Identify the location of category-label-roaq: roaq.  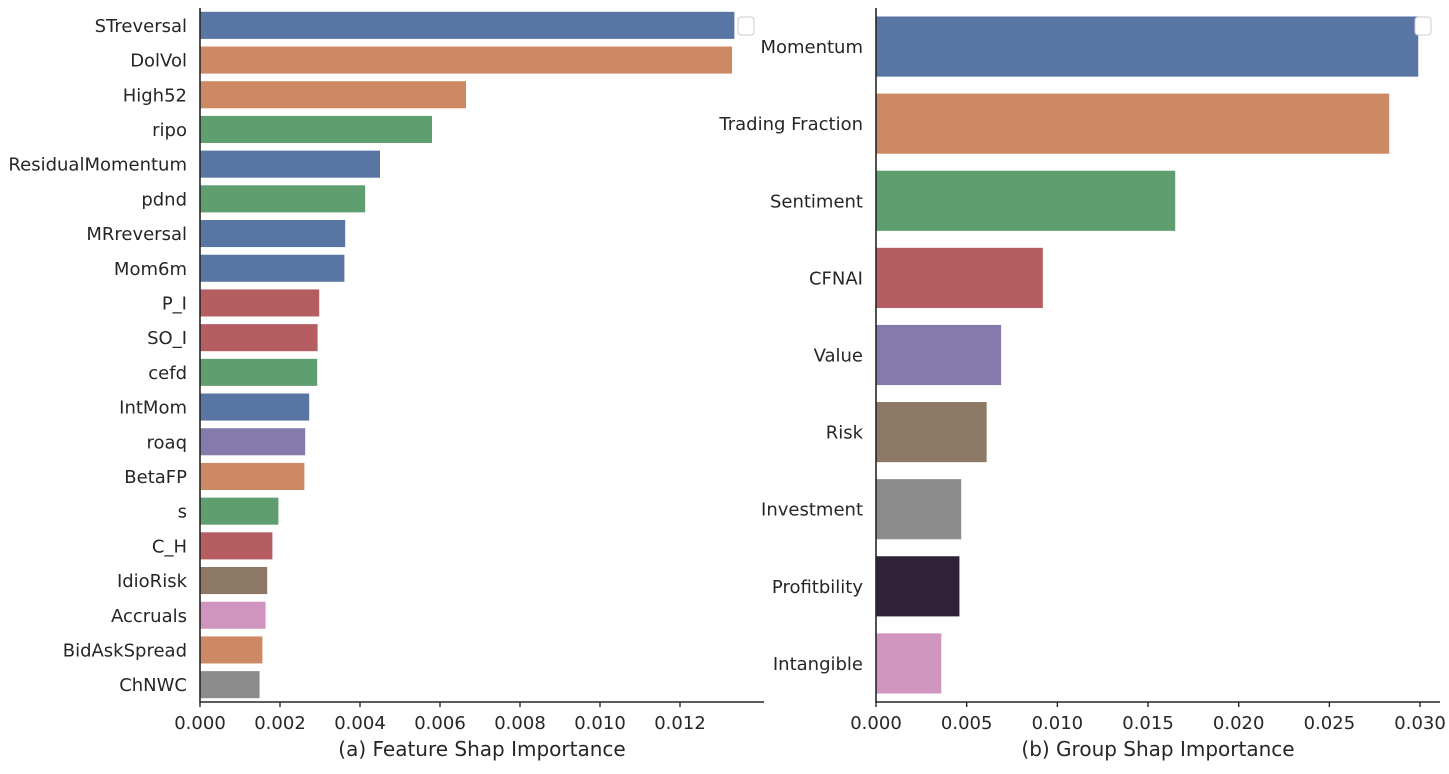
(167, 442).